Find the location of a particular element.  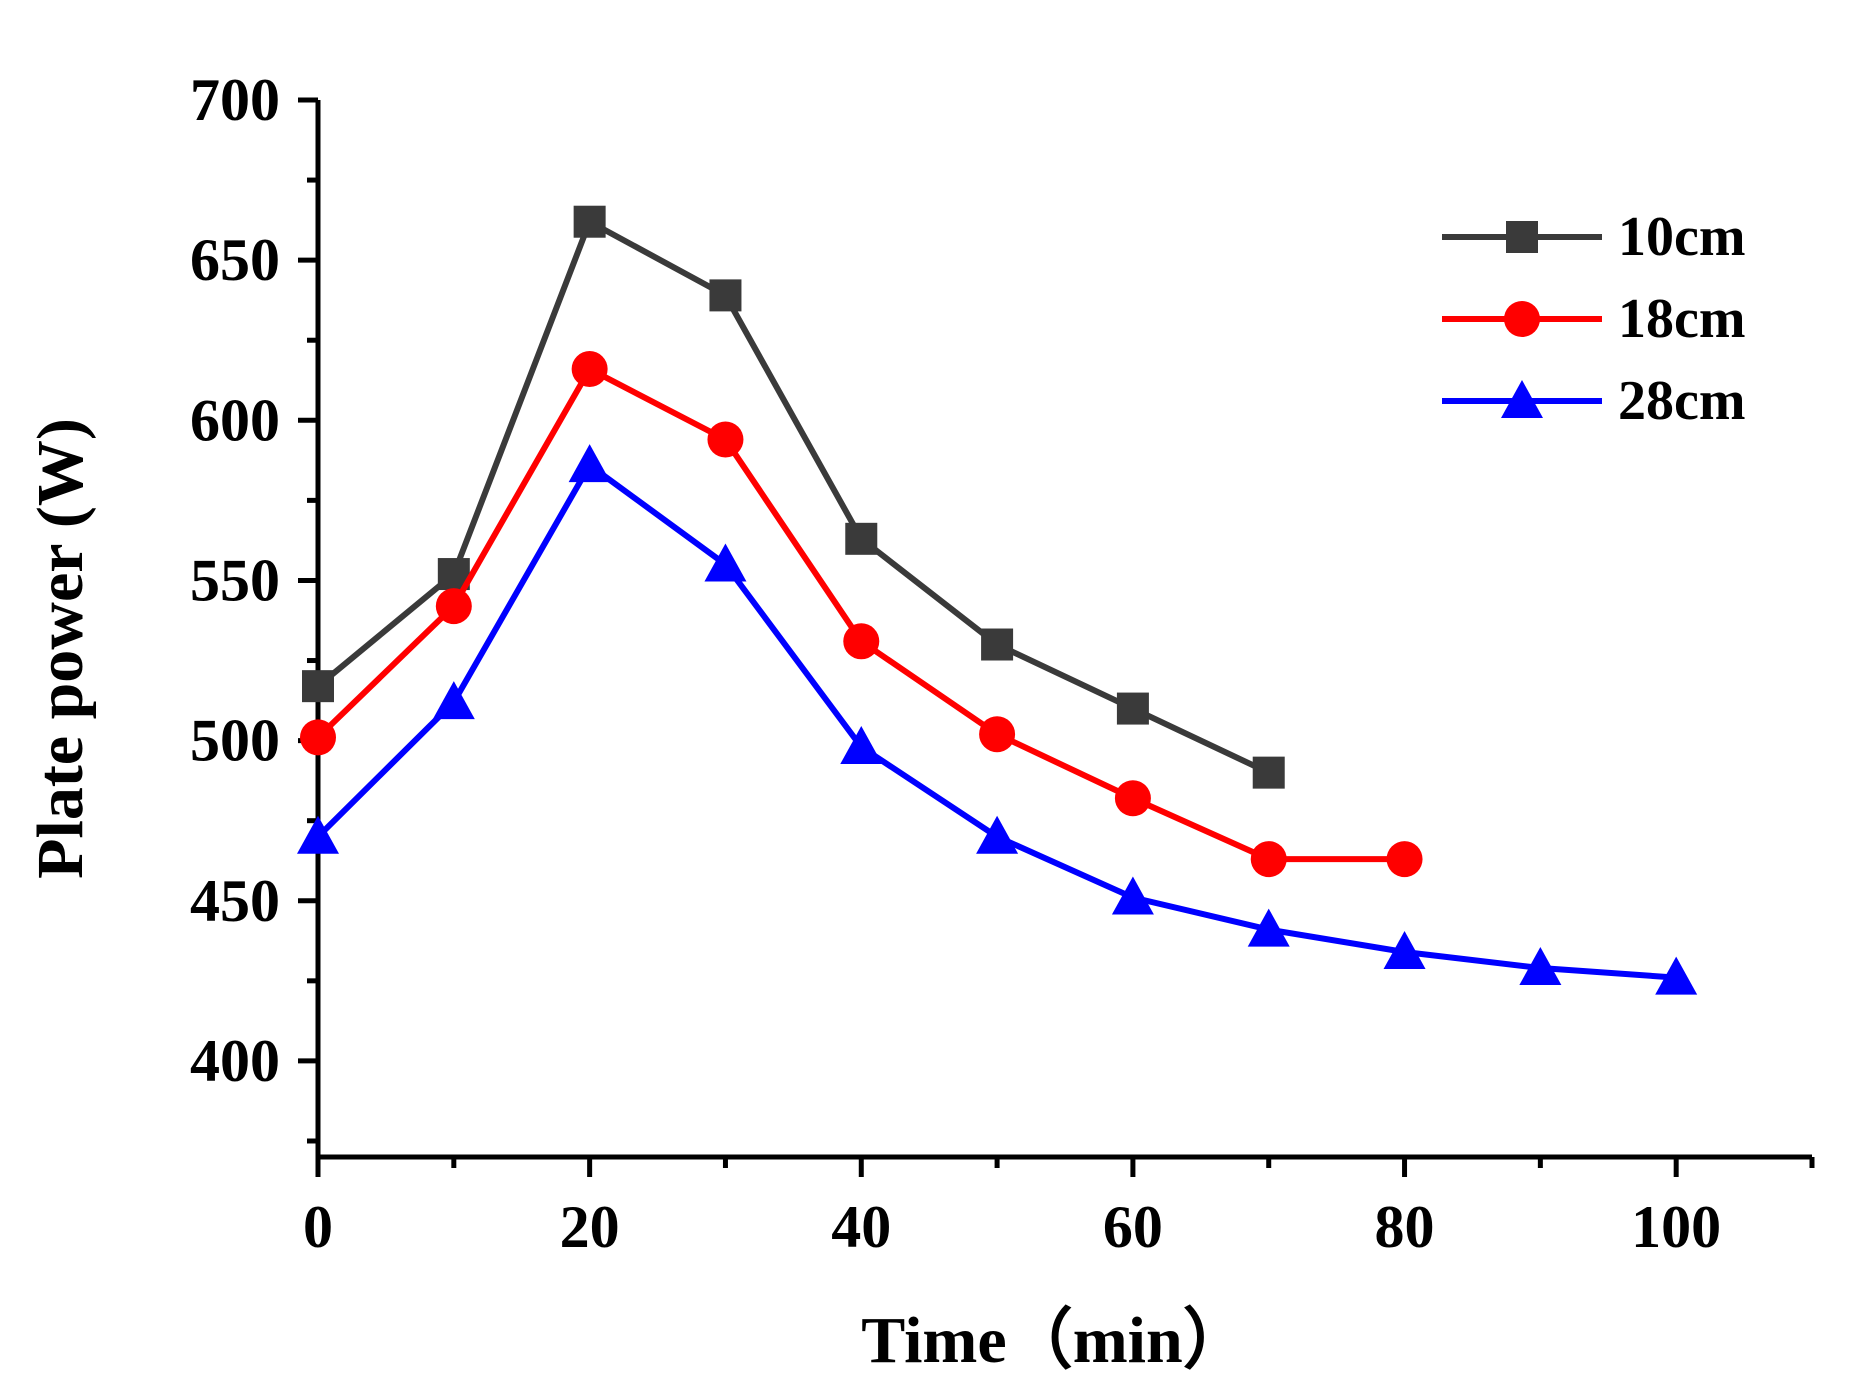

legend-label: 18cm is located at coordinates (1682, 319).